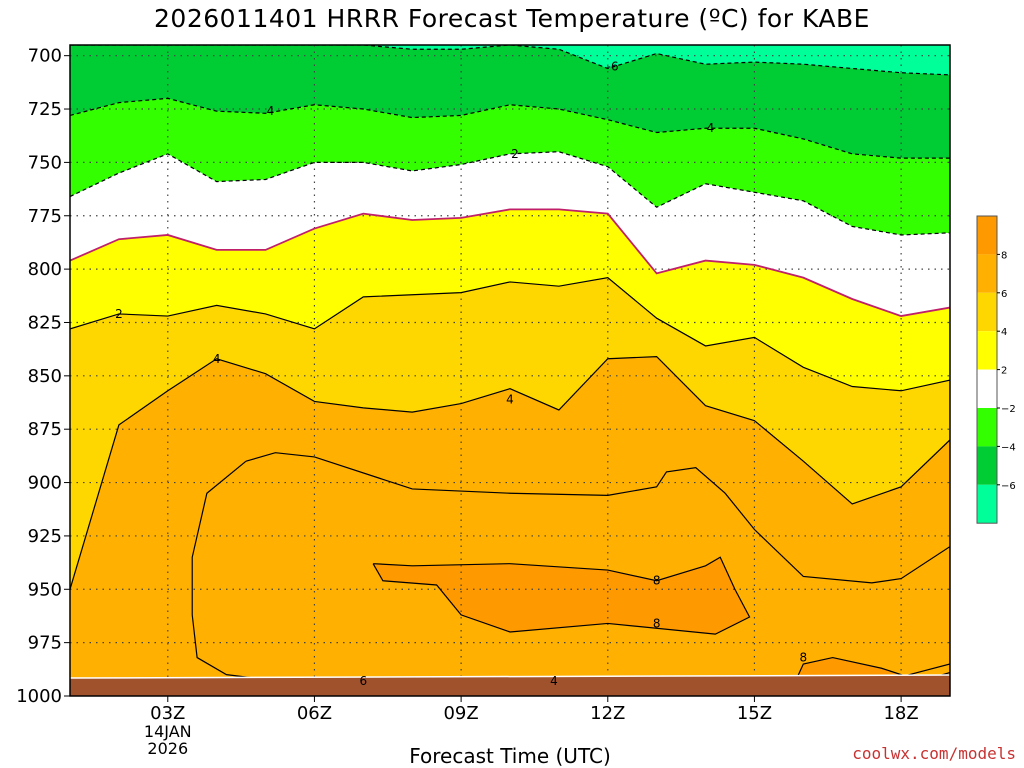 The image size is (1024, 768). I want to click on contour-label-0: -6, so click(613, 66).